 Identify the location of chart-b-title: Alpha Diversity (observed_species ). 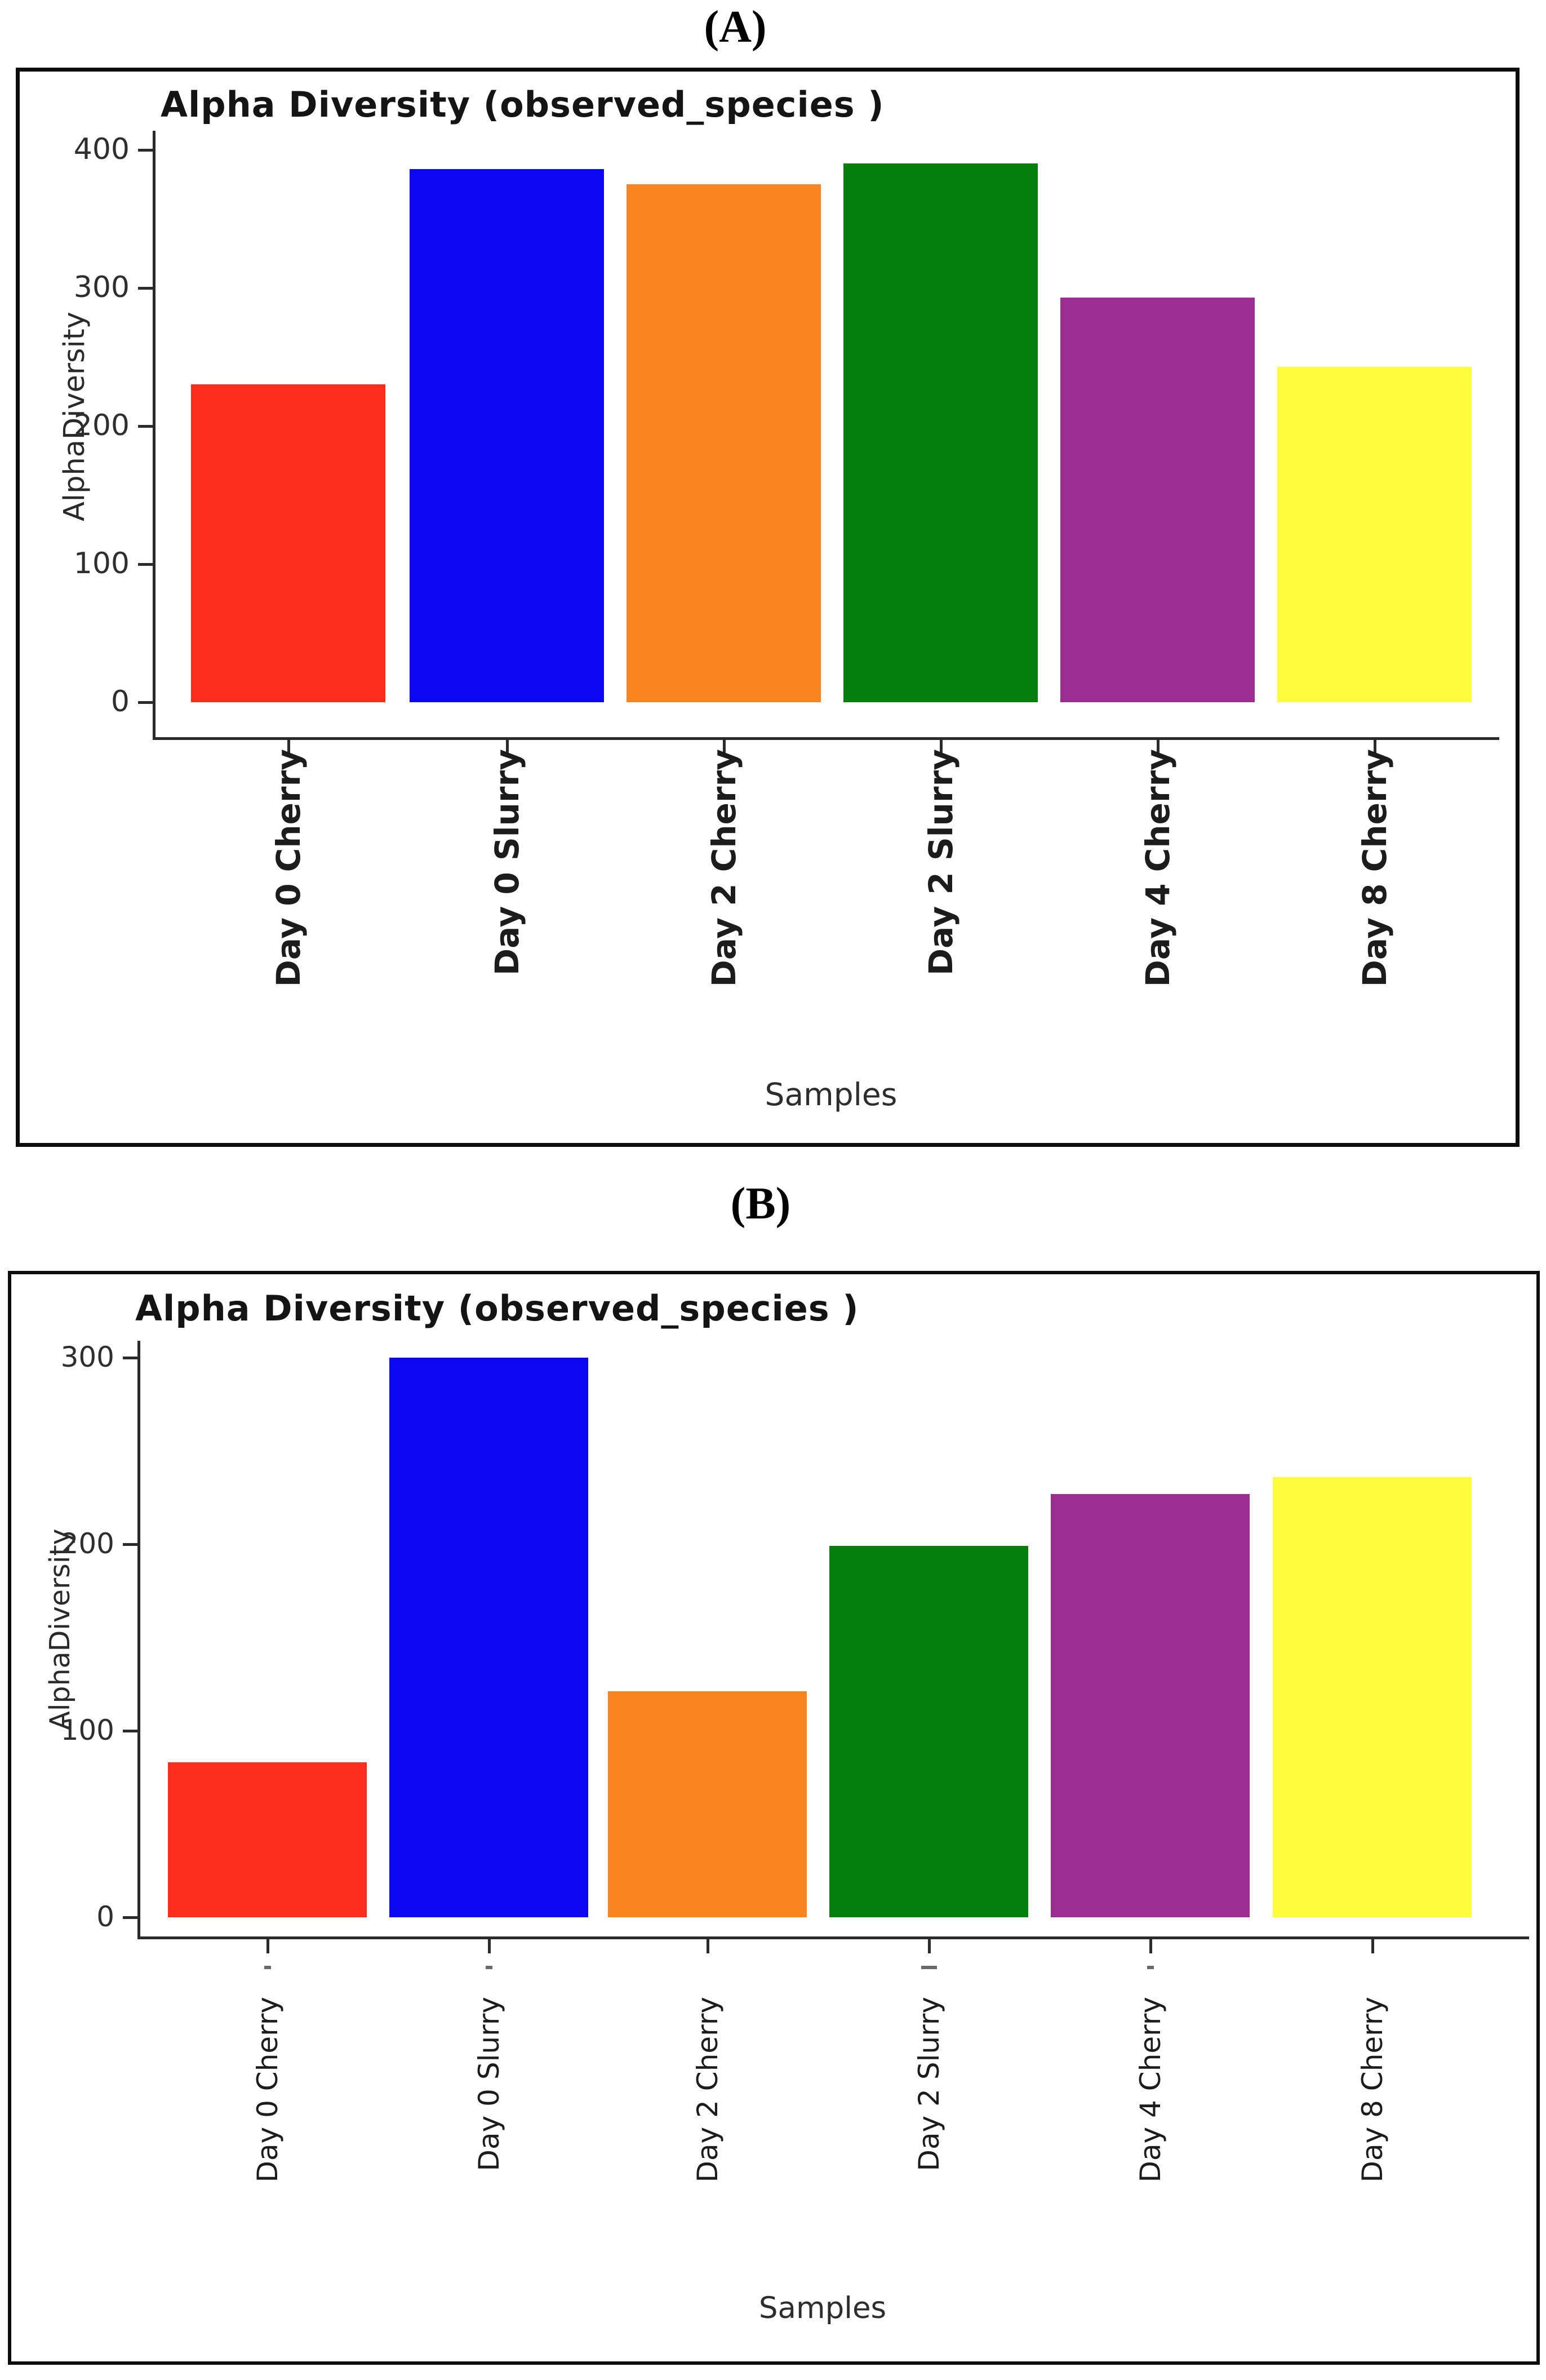
(497, 1308).